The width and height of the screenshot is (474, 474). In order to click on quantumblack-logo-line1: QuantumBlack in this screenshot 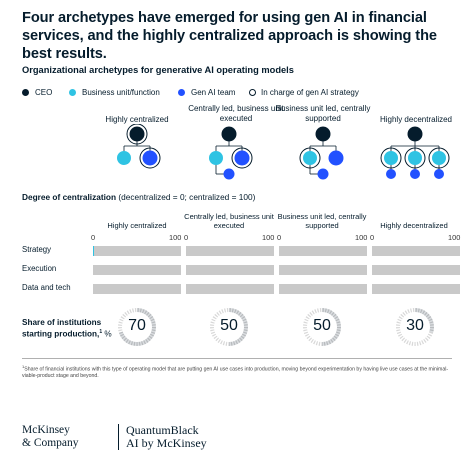, I will do `click(162, 430)`.